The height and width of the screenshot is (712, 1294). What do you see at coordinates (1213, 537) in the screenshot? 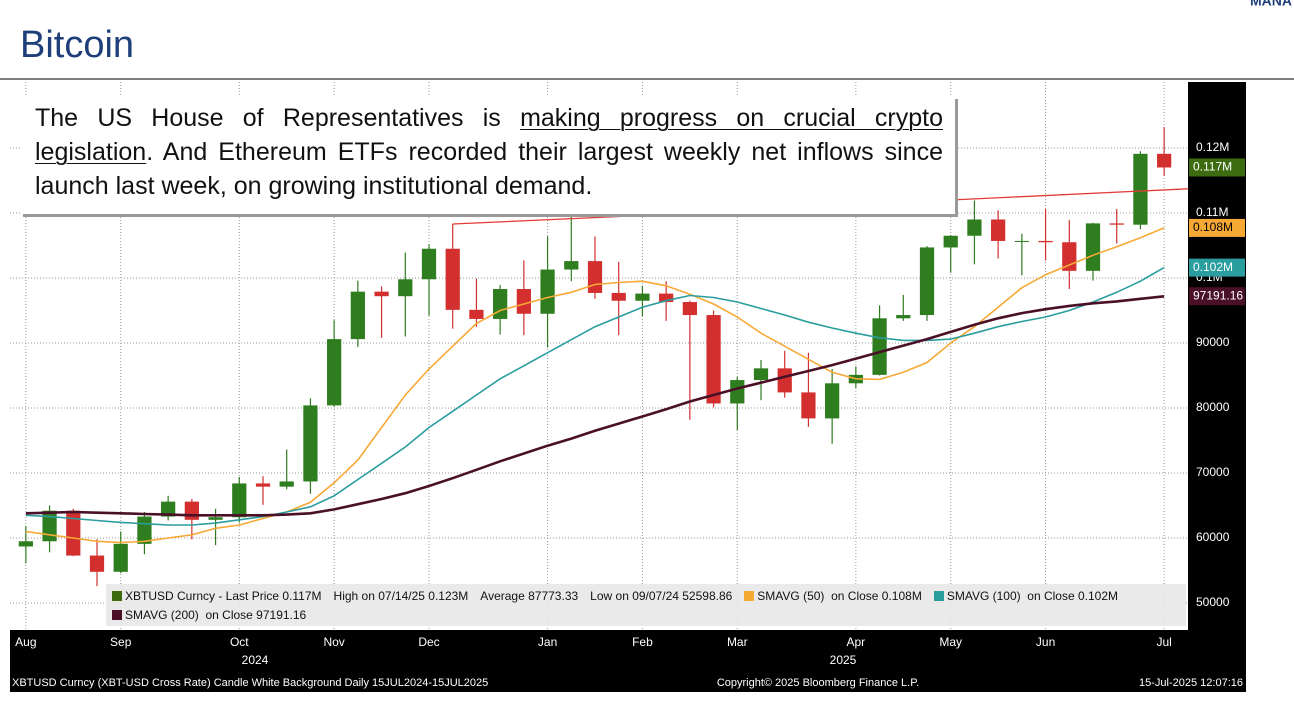
I see `y-tick-label: 60000` at bounding box center [1213, 537].